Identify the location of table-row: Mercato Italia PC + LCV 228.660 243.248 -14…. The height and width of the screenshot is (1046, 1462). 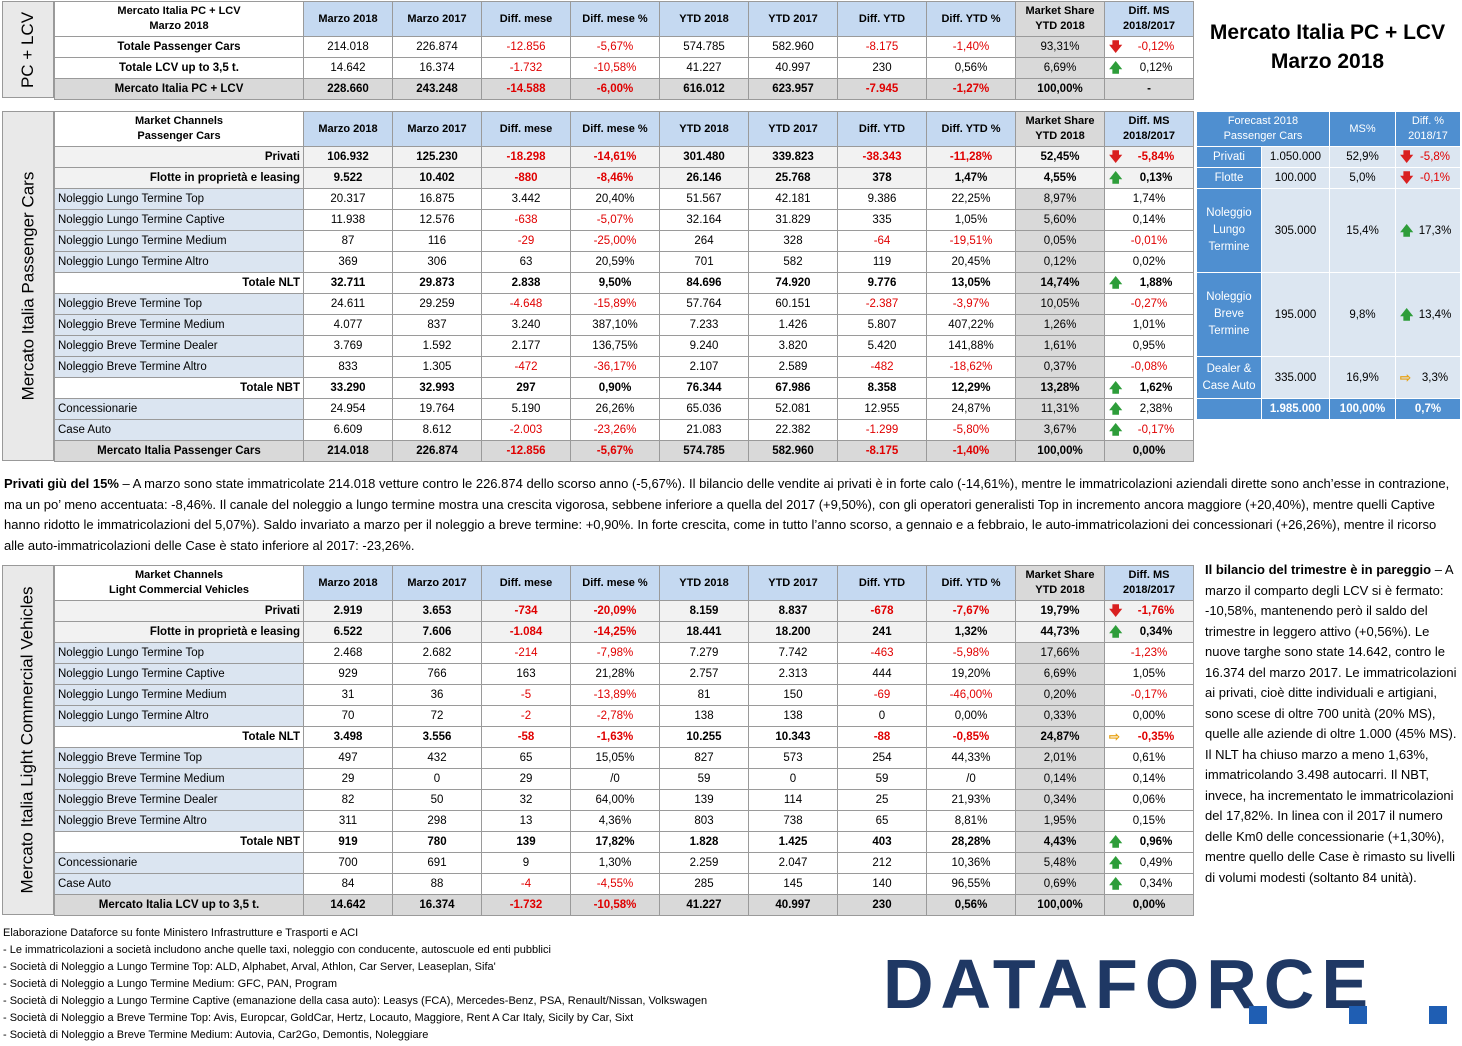
(624, 89).